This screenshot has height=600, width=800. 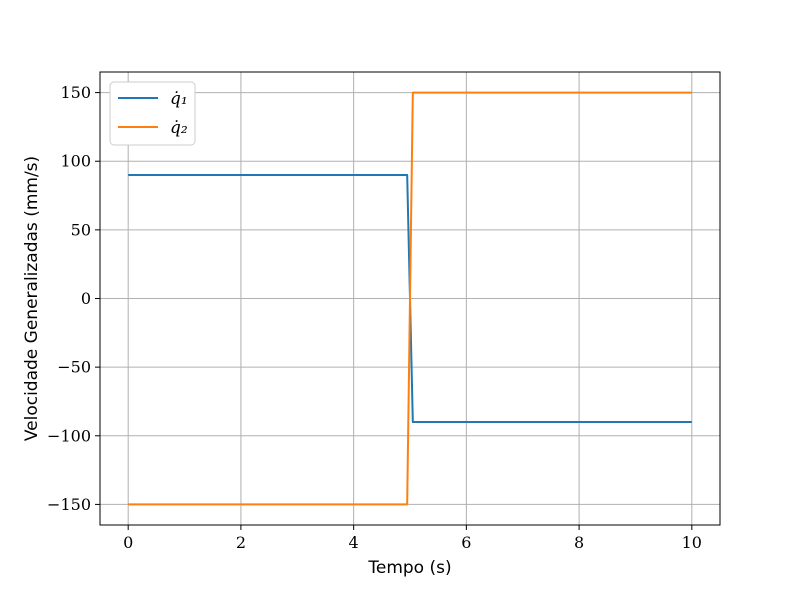 I want to click on legend-label-series-1: q̇₁, so click(x=179, y=99).